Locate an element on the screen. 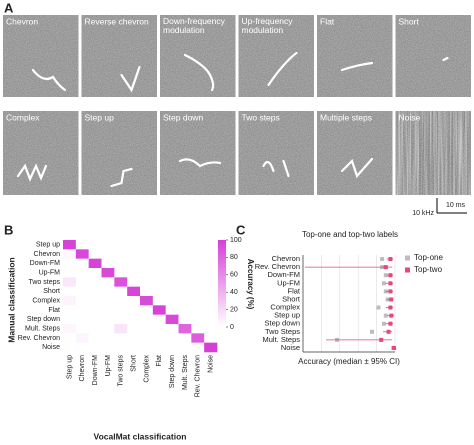 The image size is (474, 445). spectrogram-tile: Flat is located at coordinates (355, 56).